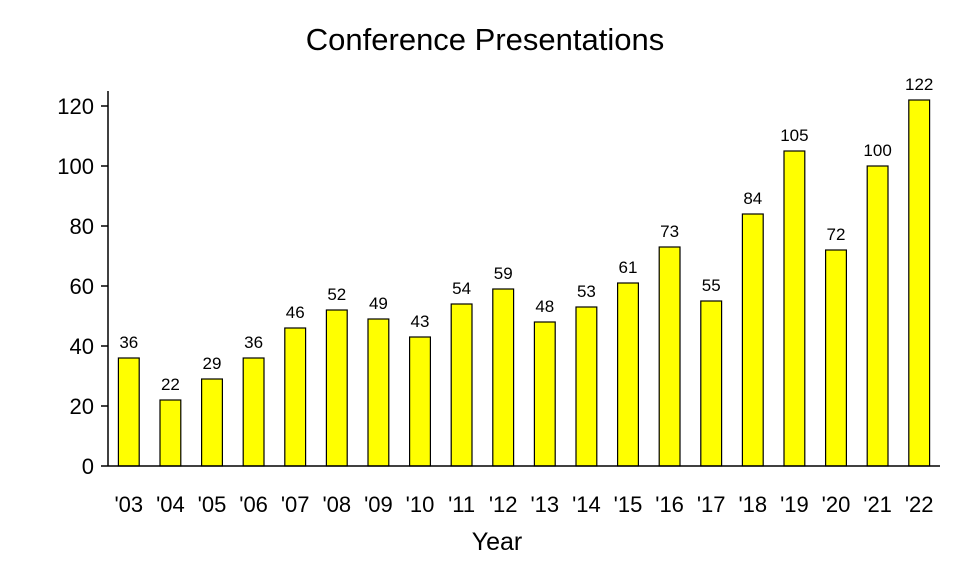 Image resolution: width=970 pixels, height=586 pixels. What do you see at coordinates (295, 504) in the screenshot?
I see `x-tick-label: '07` at bounding box center [295, 504].